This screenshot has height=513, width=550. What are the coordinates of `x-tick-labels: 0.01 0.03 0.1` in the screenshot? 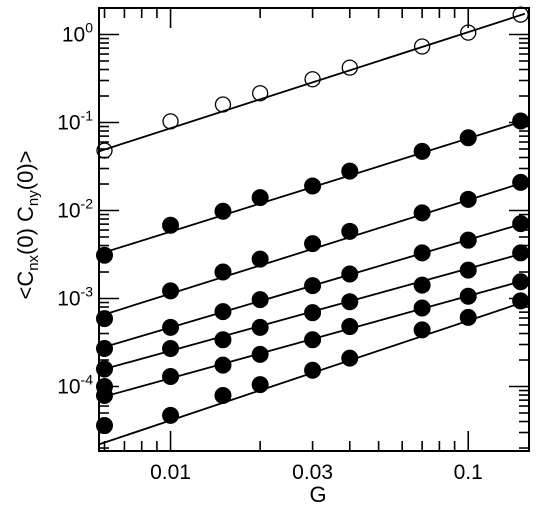 It's located at (316, 472).